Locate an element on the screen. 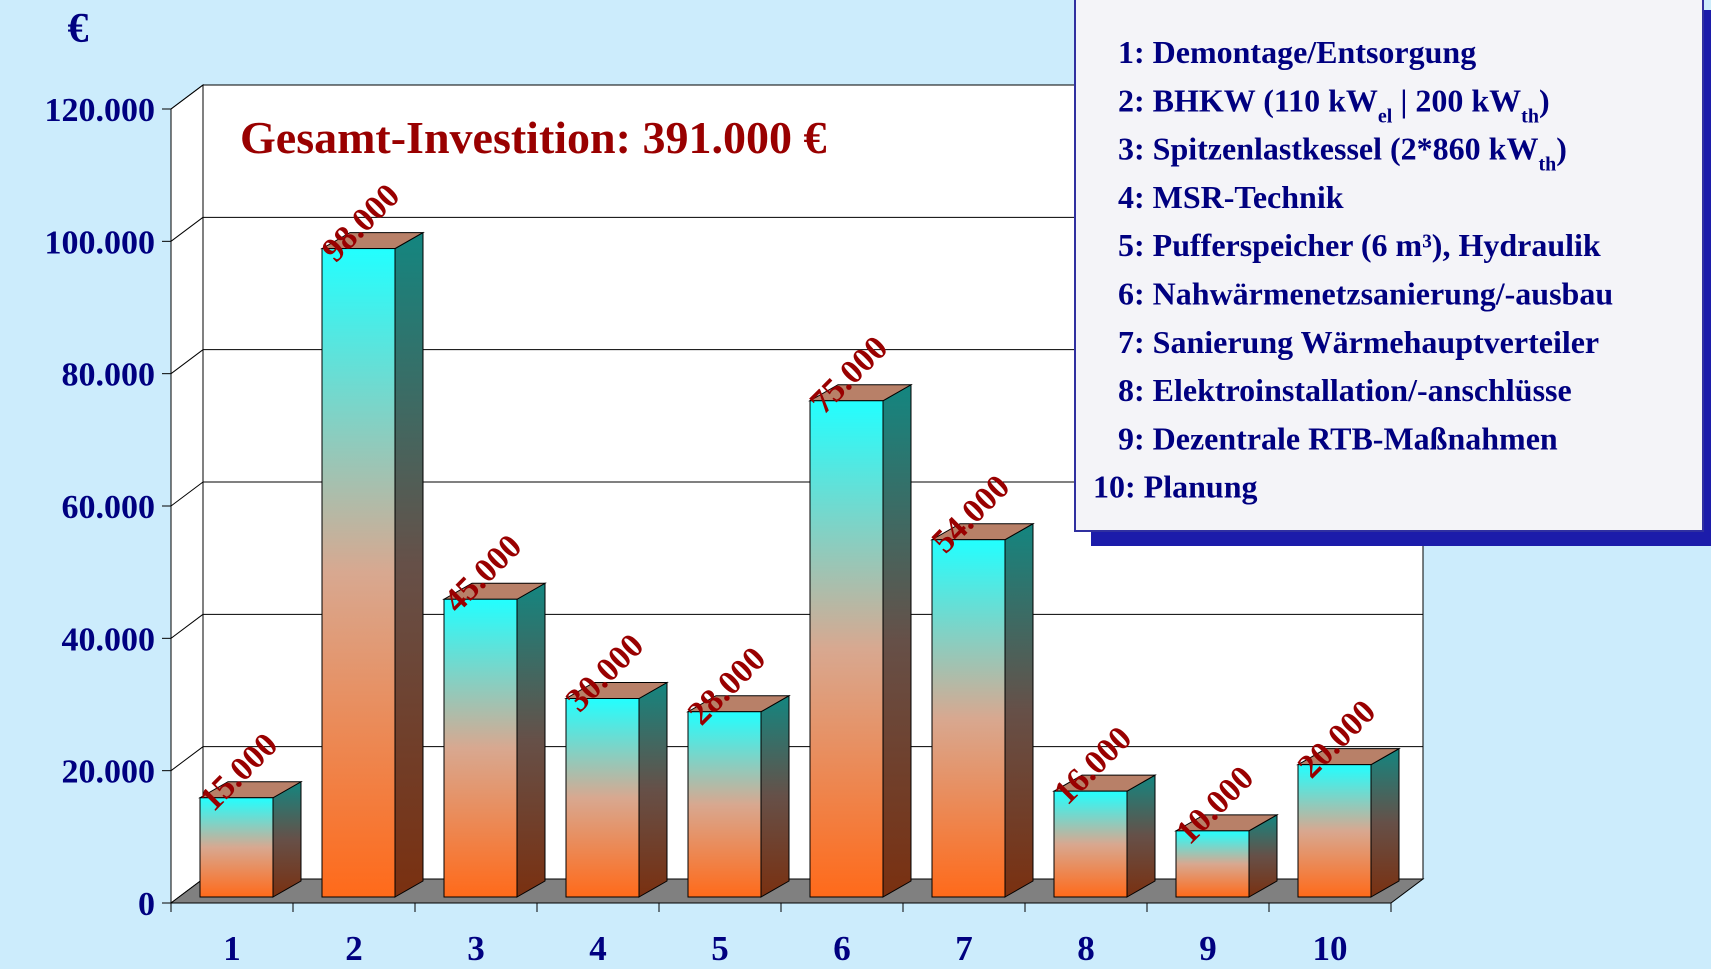  legend-item: 10: Planung is located at coordinates (1175, 487).